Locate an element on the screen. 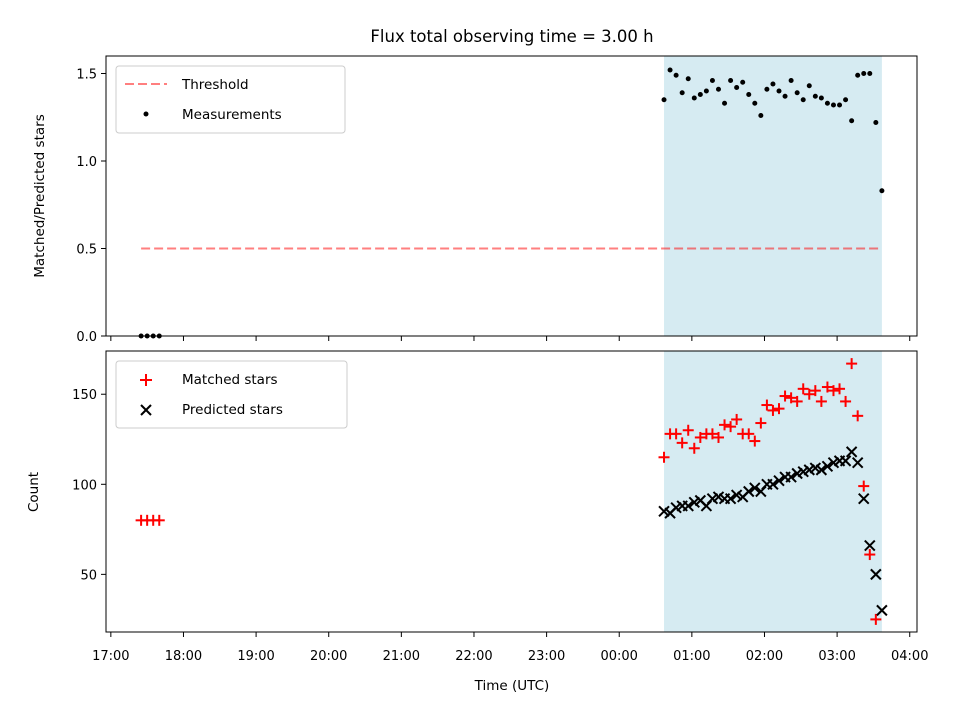 This screenshot has width=960, height=720. bottom-legend: Matched stars Predicted stars is located at coordinates (231, 394).